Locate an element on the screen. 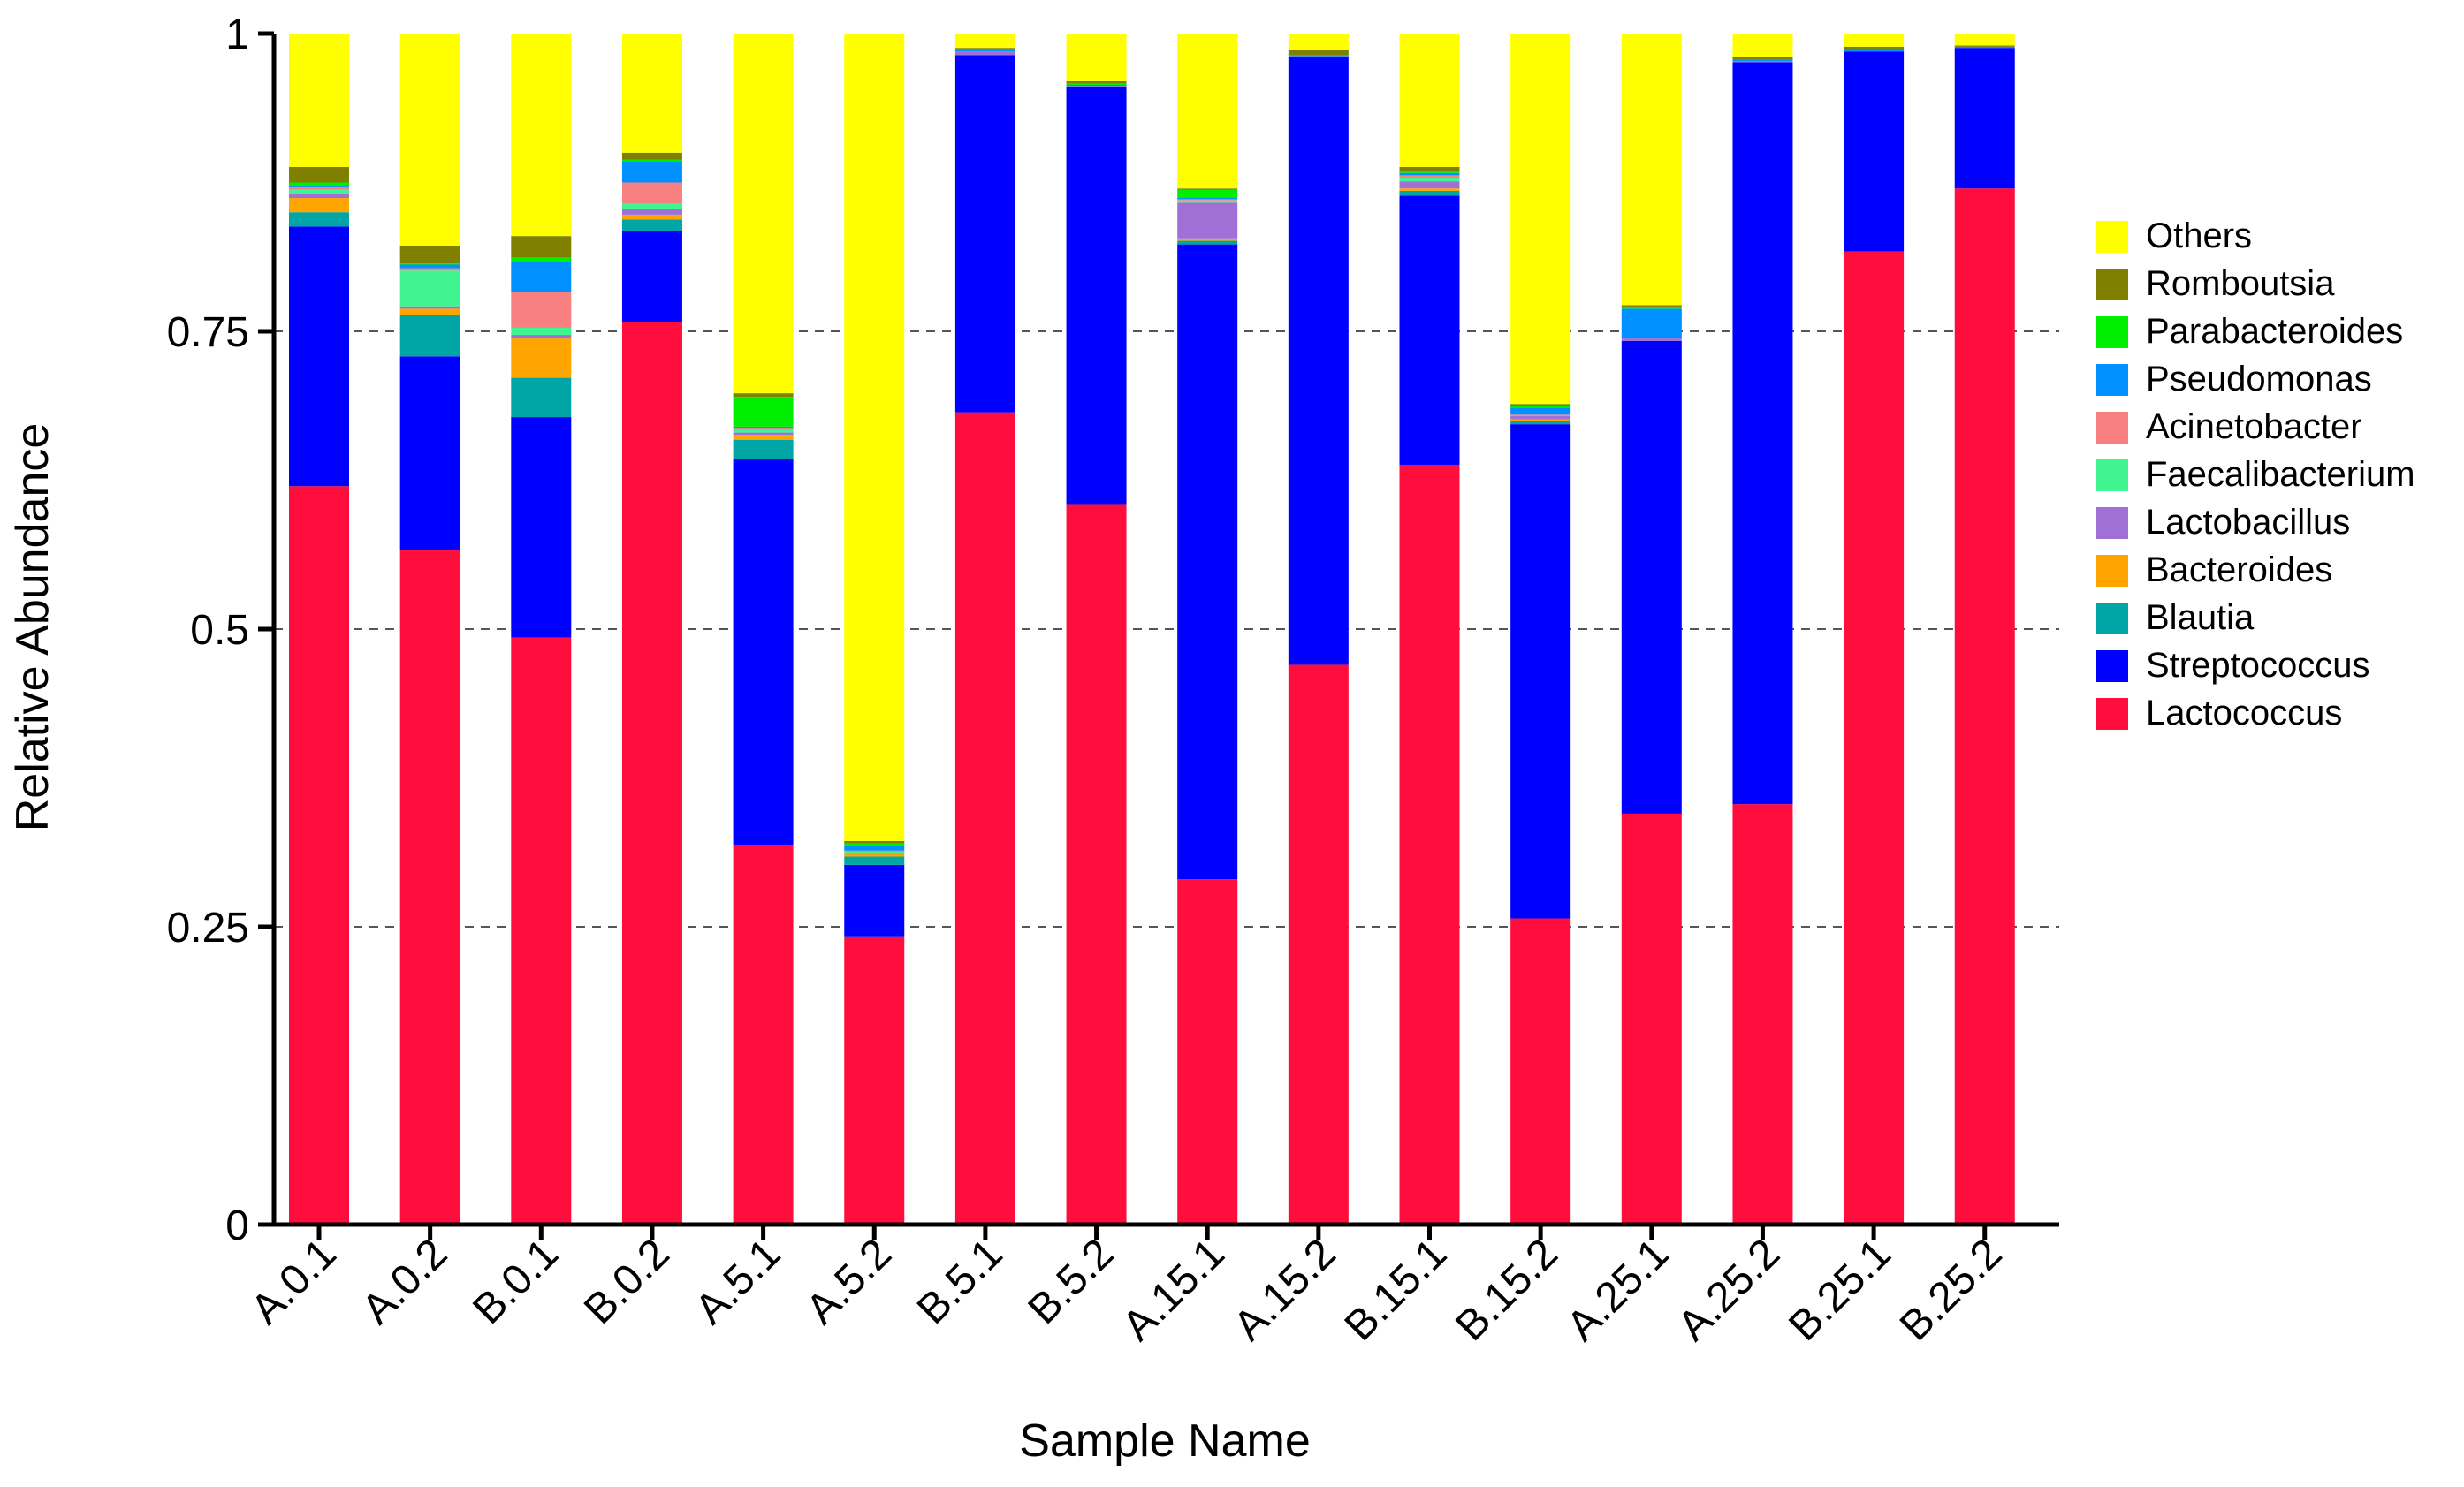  legend-item: Others is located at coordinates (2174, 235).